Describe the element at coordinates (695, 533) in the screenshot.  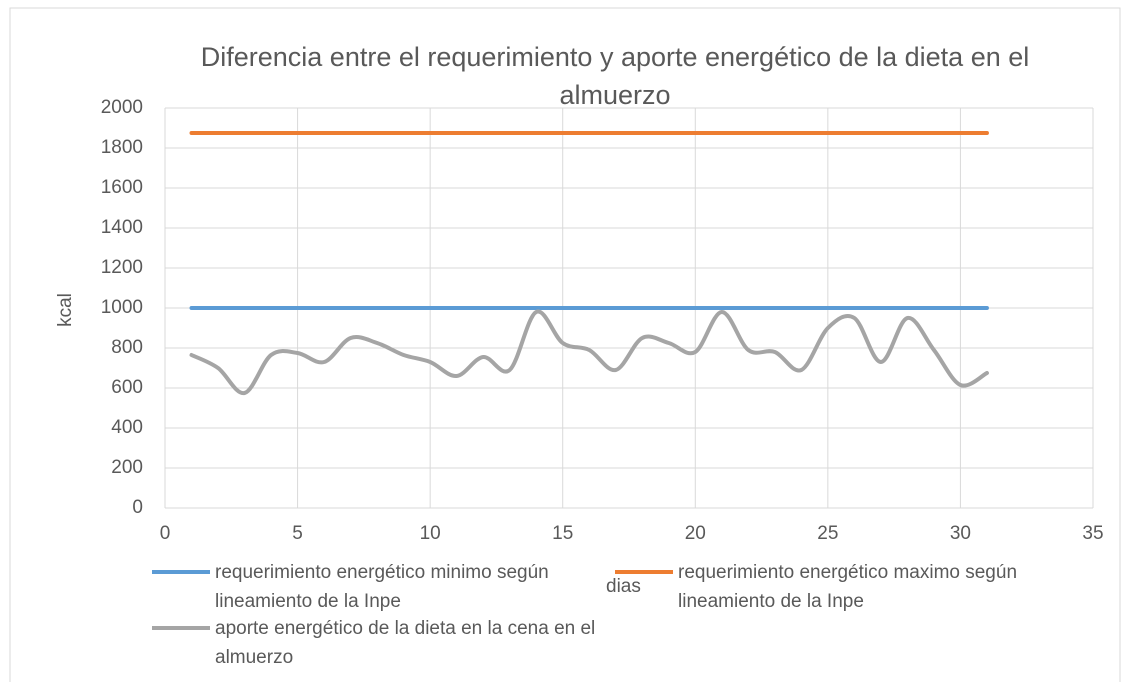
I see `x-tick-label: 20` at that location.